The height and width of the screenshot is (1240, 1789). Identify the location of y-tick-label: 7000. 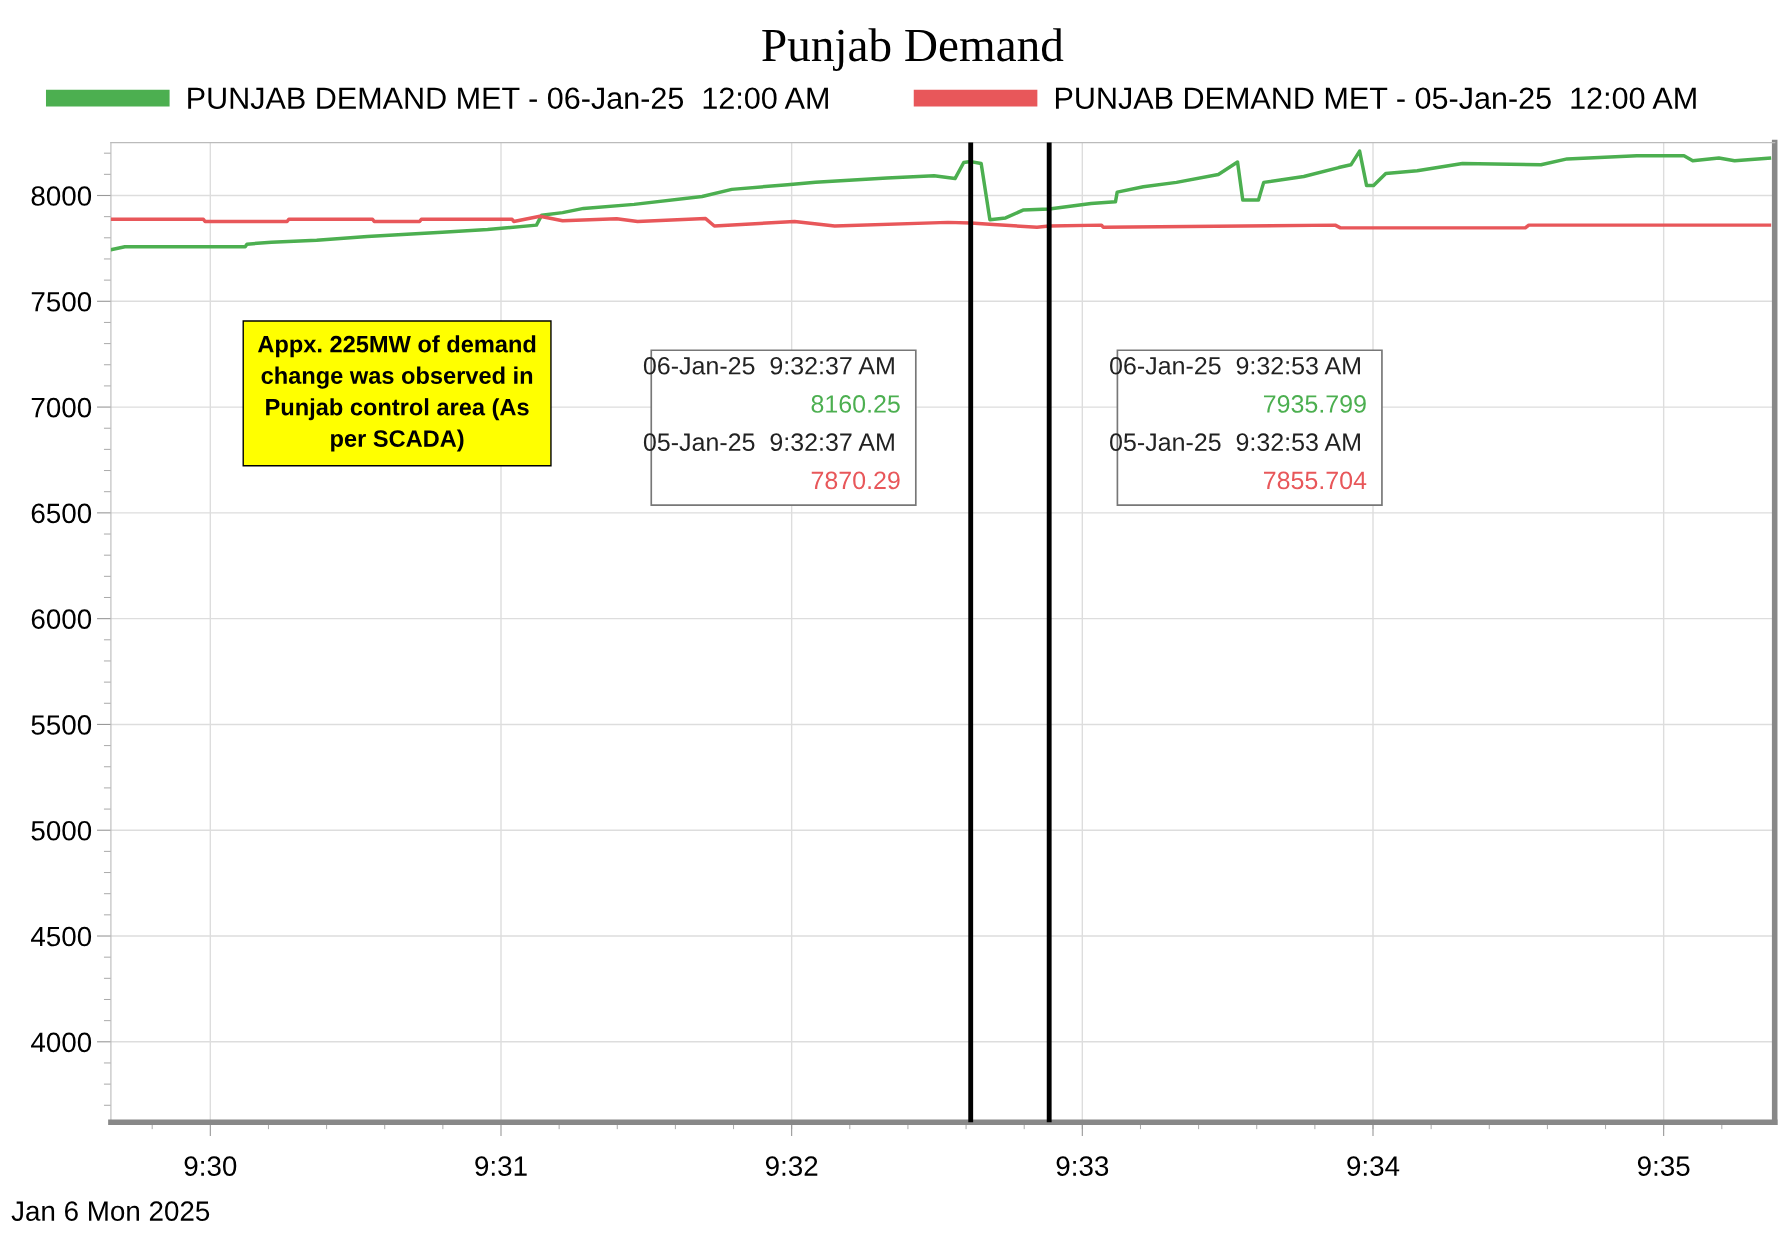
(61, 407).